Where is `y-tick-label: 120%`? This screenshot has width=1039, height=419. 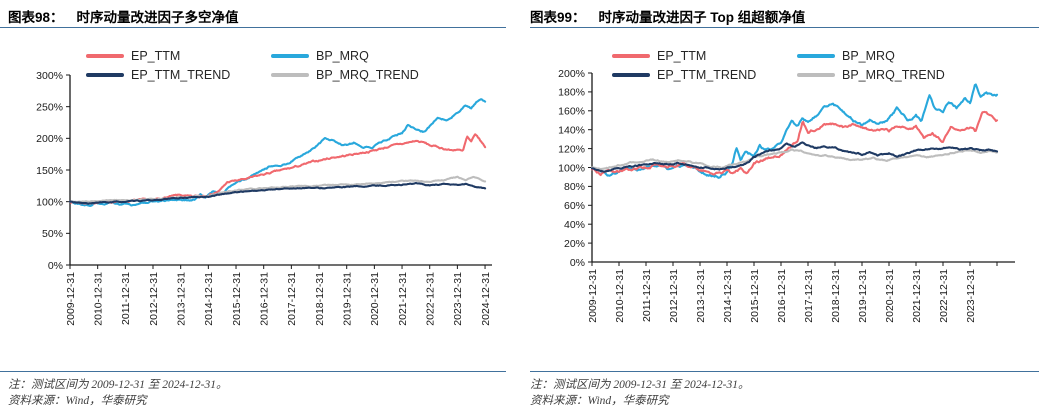 y-tick-label: 120% is located at coordinates (571, 149).